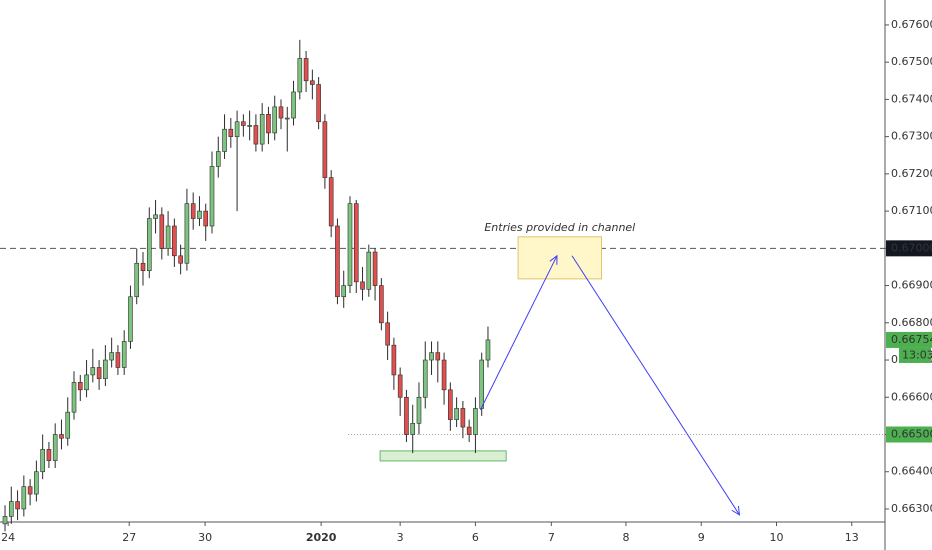  Describe the element at coordinates (625, 537) in the screenshot. I see `x-tick-label: 8` at that location.